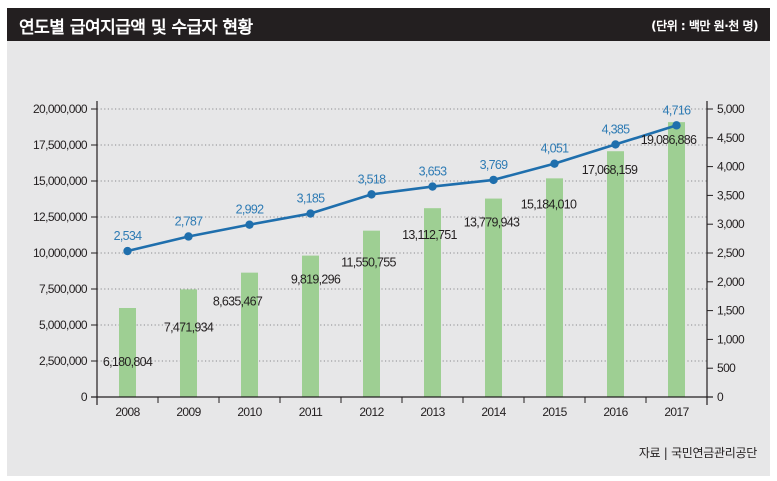 This screenshot has height=481, width=777. What do you see at coordinates (676, 412) in the screenshot?
I see `x-axis-tick-label: 2017` at bounding box center [676, 412].